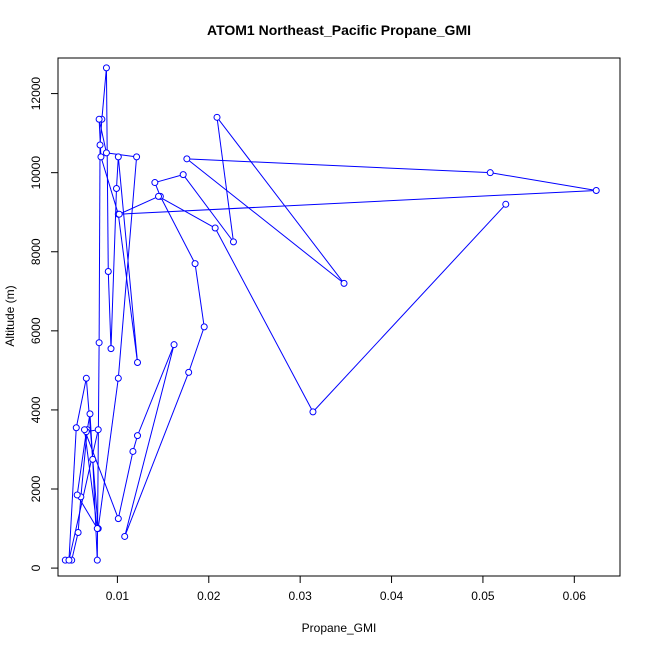 The image size is (650, 650). What do you see at coordinates (36, 94) in the screenshot?
I see `y-tick-label: 12000` at bounding box center [36, 94].